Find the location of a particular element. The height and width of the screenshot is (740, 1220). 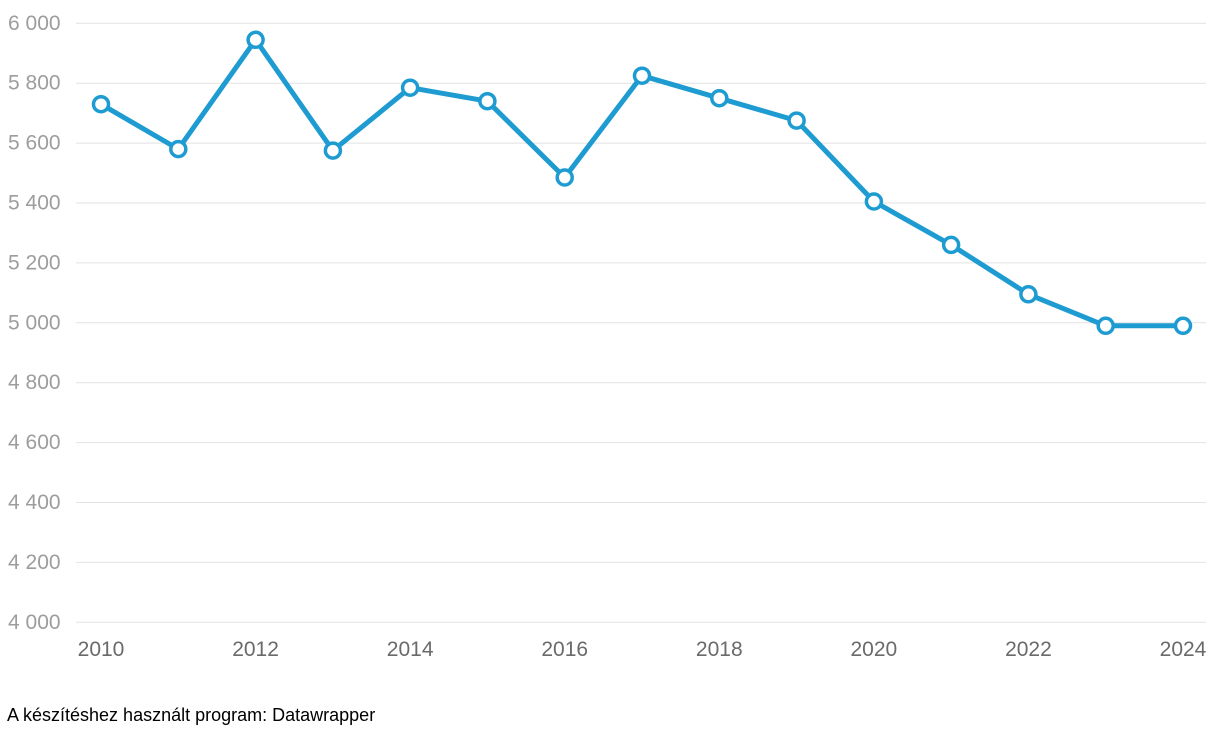

y-tick-label: 4 600 is located at coordinates (34, 442).